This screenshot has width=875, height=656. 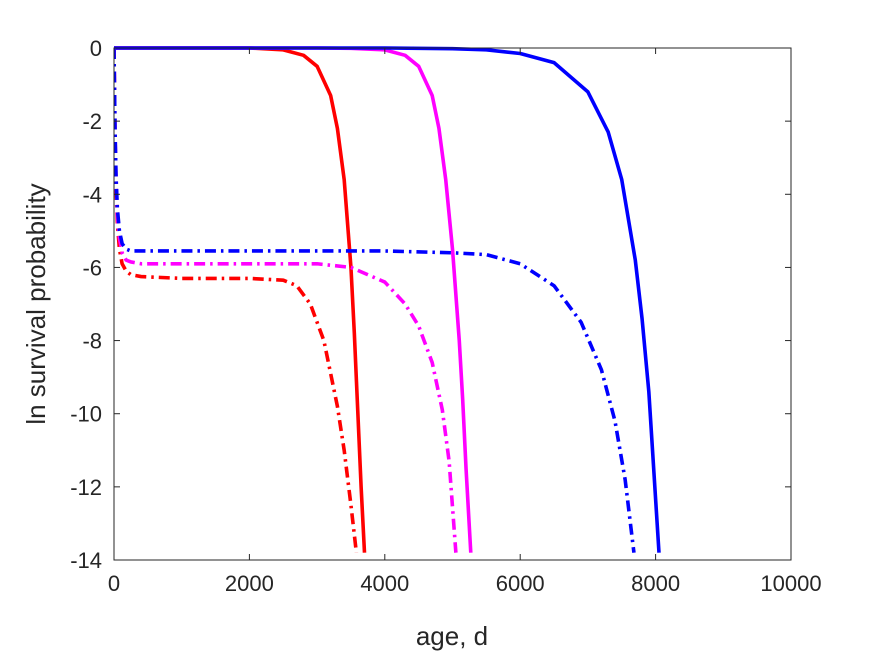 I want to click on y-tick-label: -2, so click(x=92, y=121).